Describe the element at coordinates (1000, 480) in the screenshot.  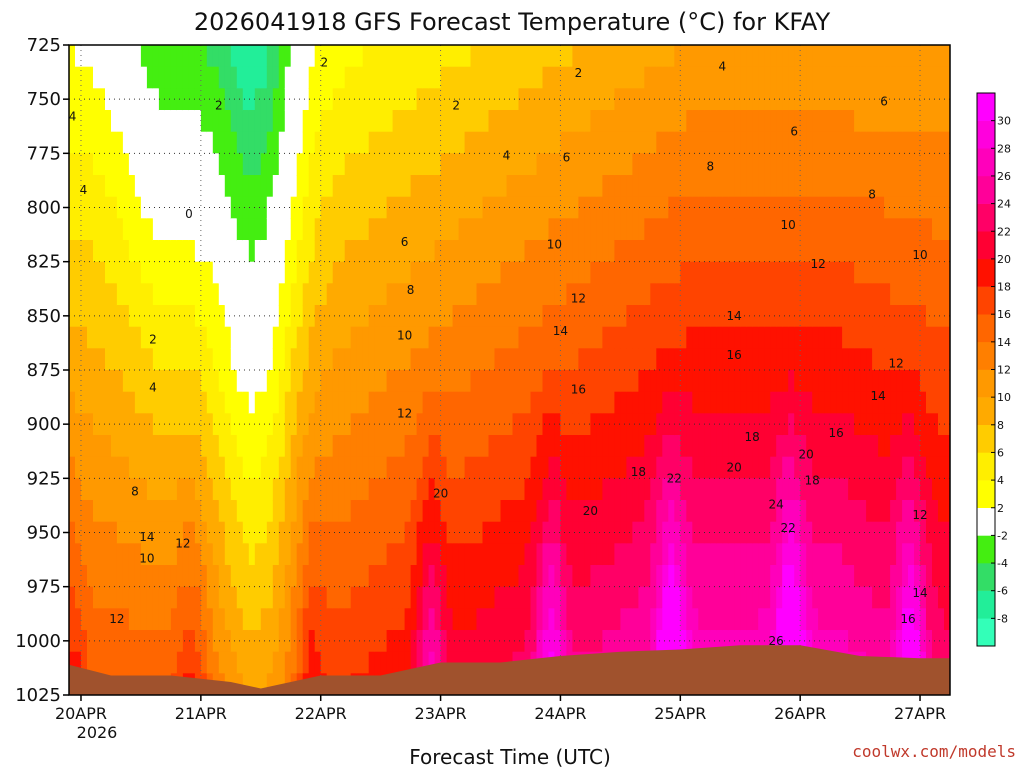
I see `colorbar-label: 4` at that location.